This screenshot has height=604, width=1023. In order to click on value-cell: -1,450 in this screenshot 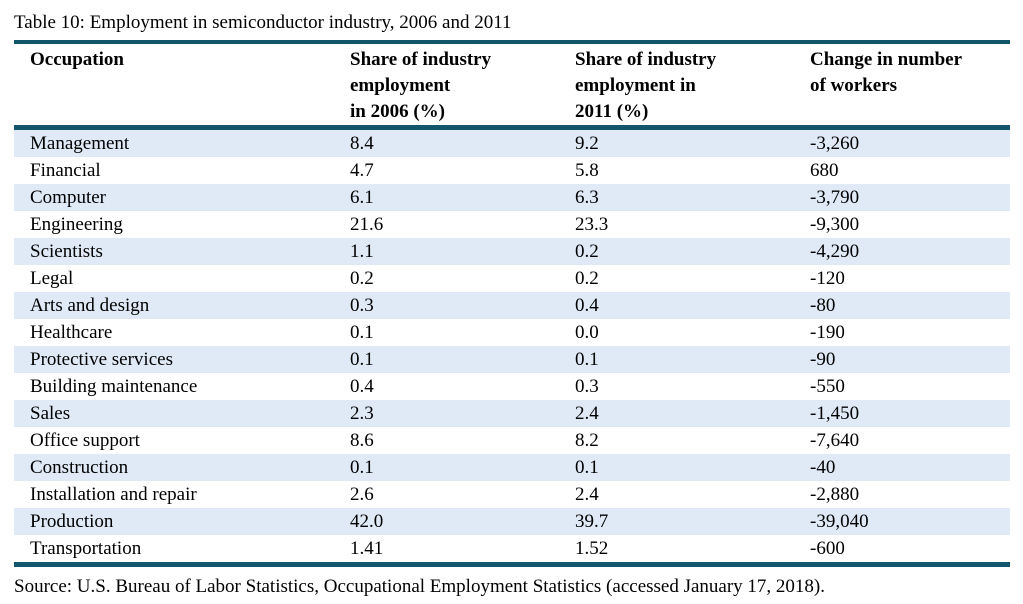, I will do `click(835, 413)`.